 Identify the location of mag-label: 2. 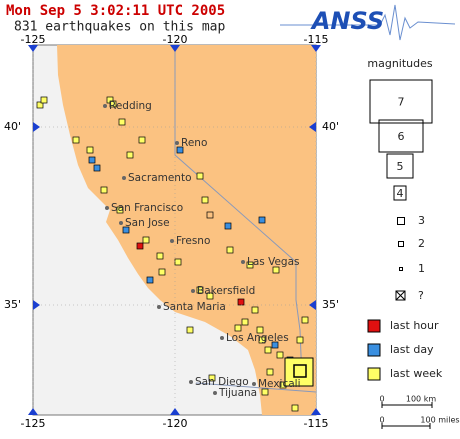
(421, 243).